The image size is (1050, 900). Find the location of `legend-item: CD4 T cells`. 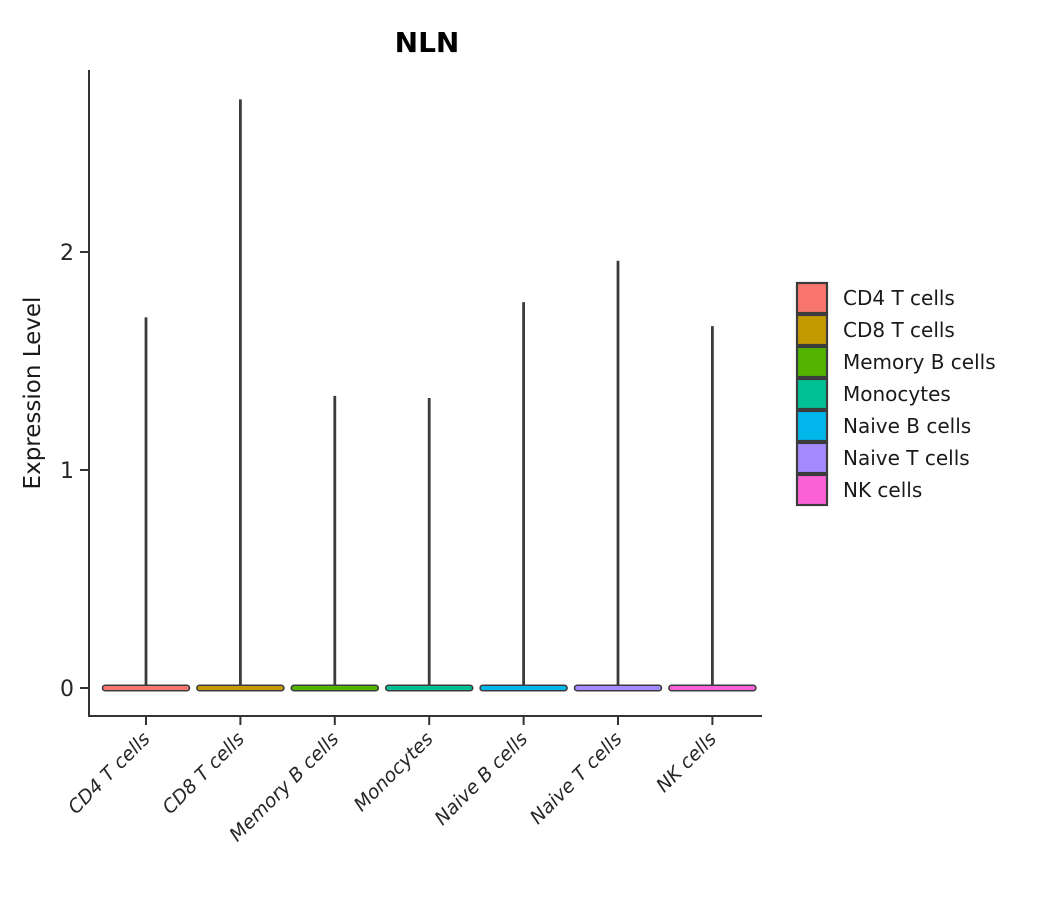

legend-item: CD4 T cells is located at coordinates (875, 298).